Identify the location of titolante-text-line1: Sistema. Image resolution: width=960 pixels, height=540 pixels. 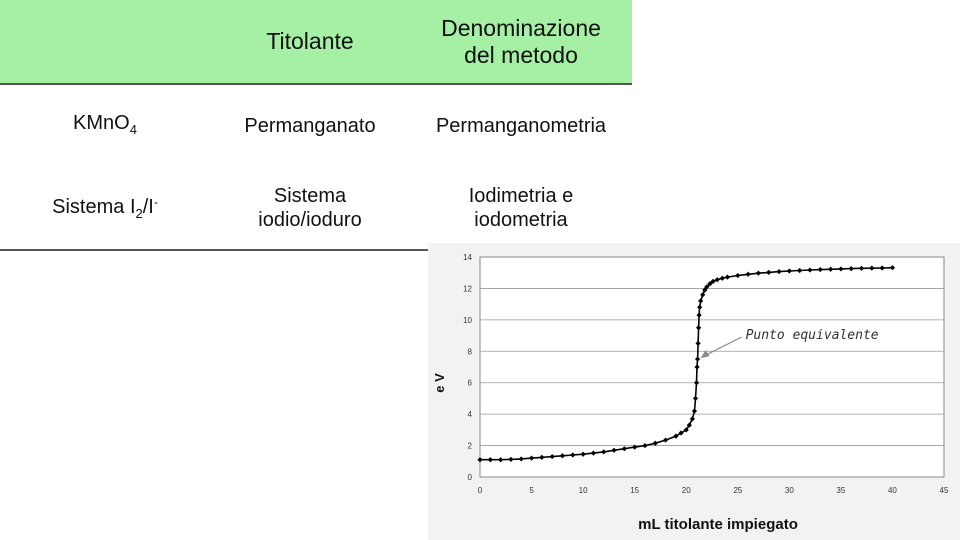
(310, 196).